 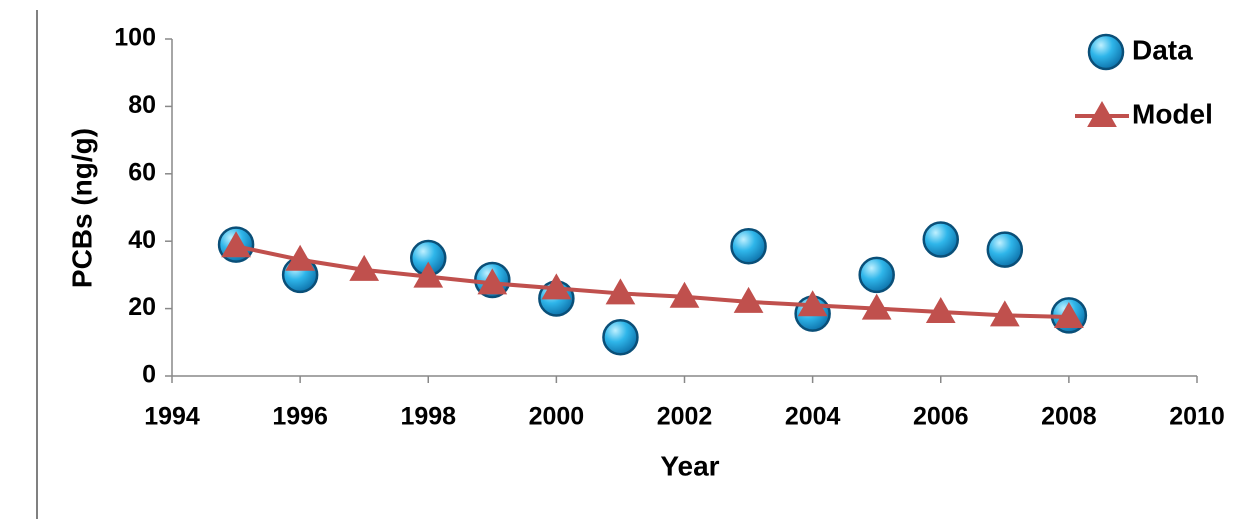 What do you see at coordinates (1069, 417) in the screenshot?
I see `x-tick-label: 2008` at bounding box center [1069, 417].